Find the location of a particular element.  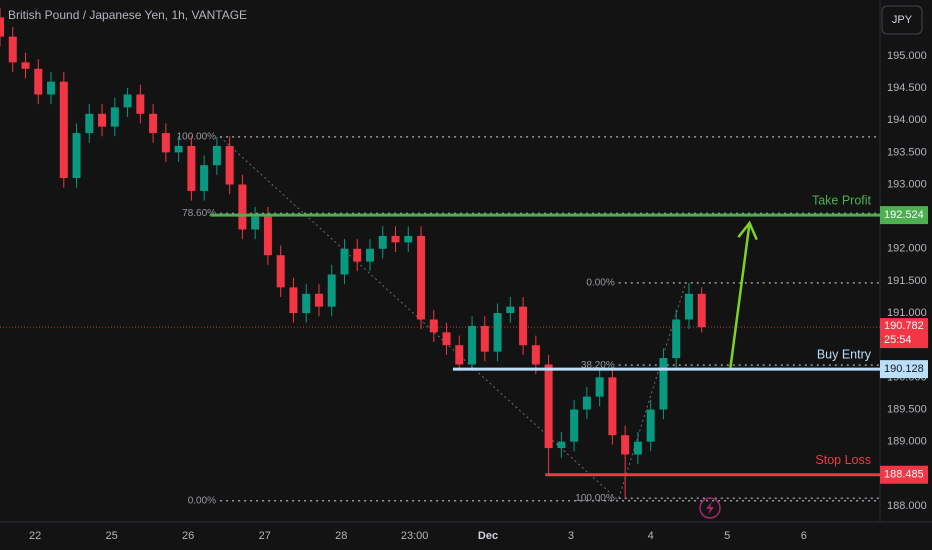

x-tick-label: 22 is located at coordinates (35, 536).